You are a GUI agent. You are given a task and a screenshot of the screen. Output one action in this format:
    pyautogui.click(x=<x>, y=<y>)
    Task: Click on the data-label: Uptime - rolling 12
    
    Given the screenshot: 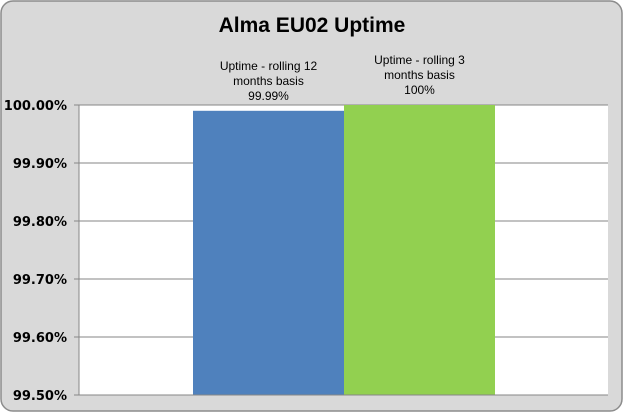 What is the action you would take?
    pyautogui.click(x=269, y=66)
    